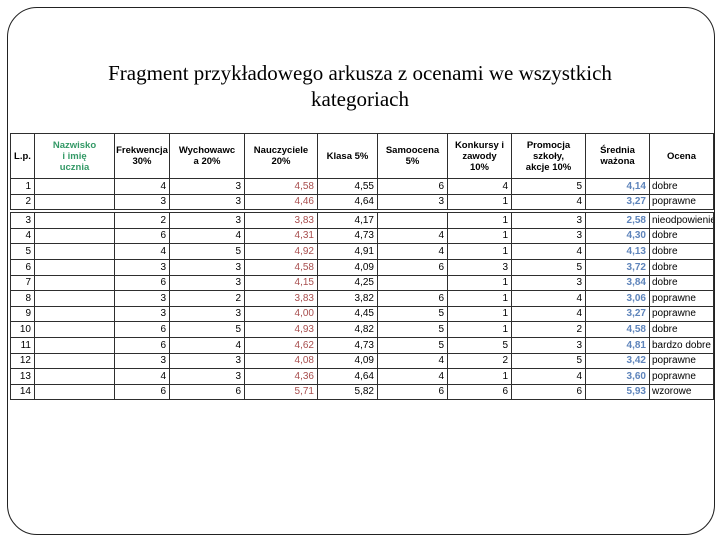 Image resolution: width=720 pixels, height=540 pixels. I want to click on cell-klasa: 5,82, so click(347, 392).